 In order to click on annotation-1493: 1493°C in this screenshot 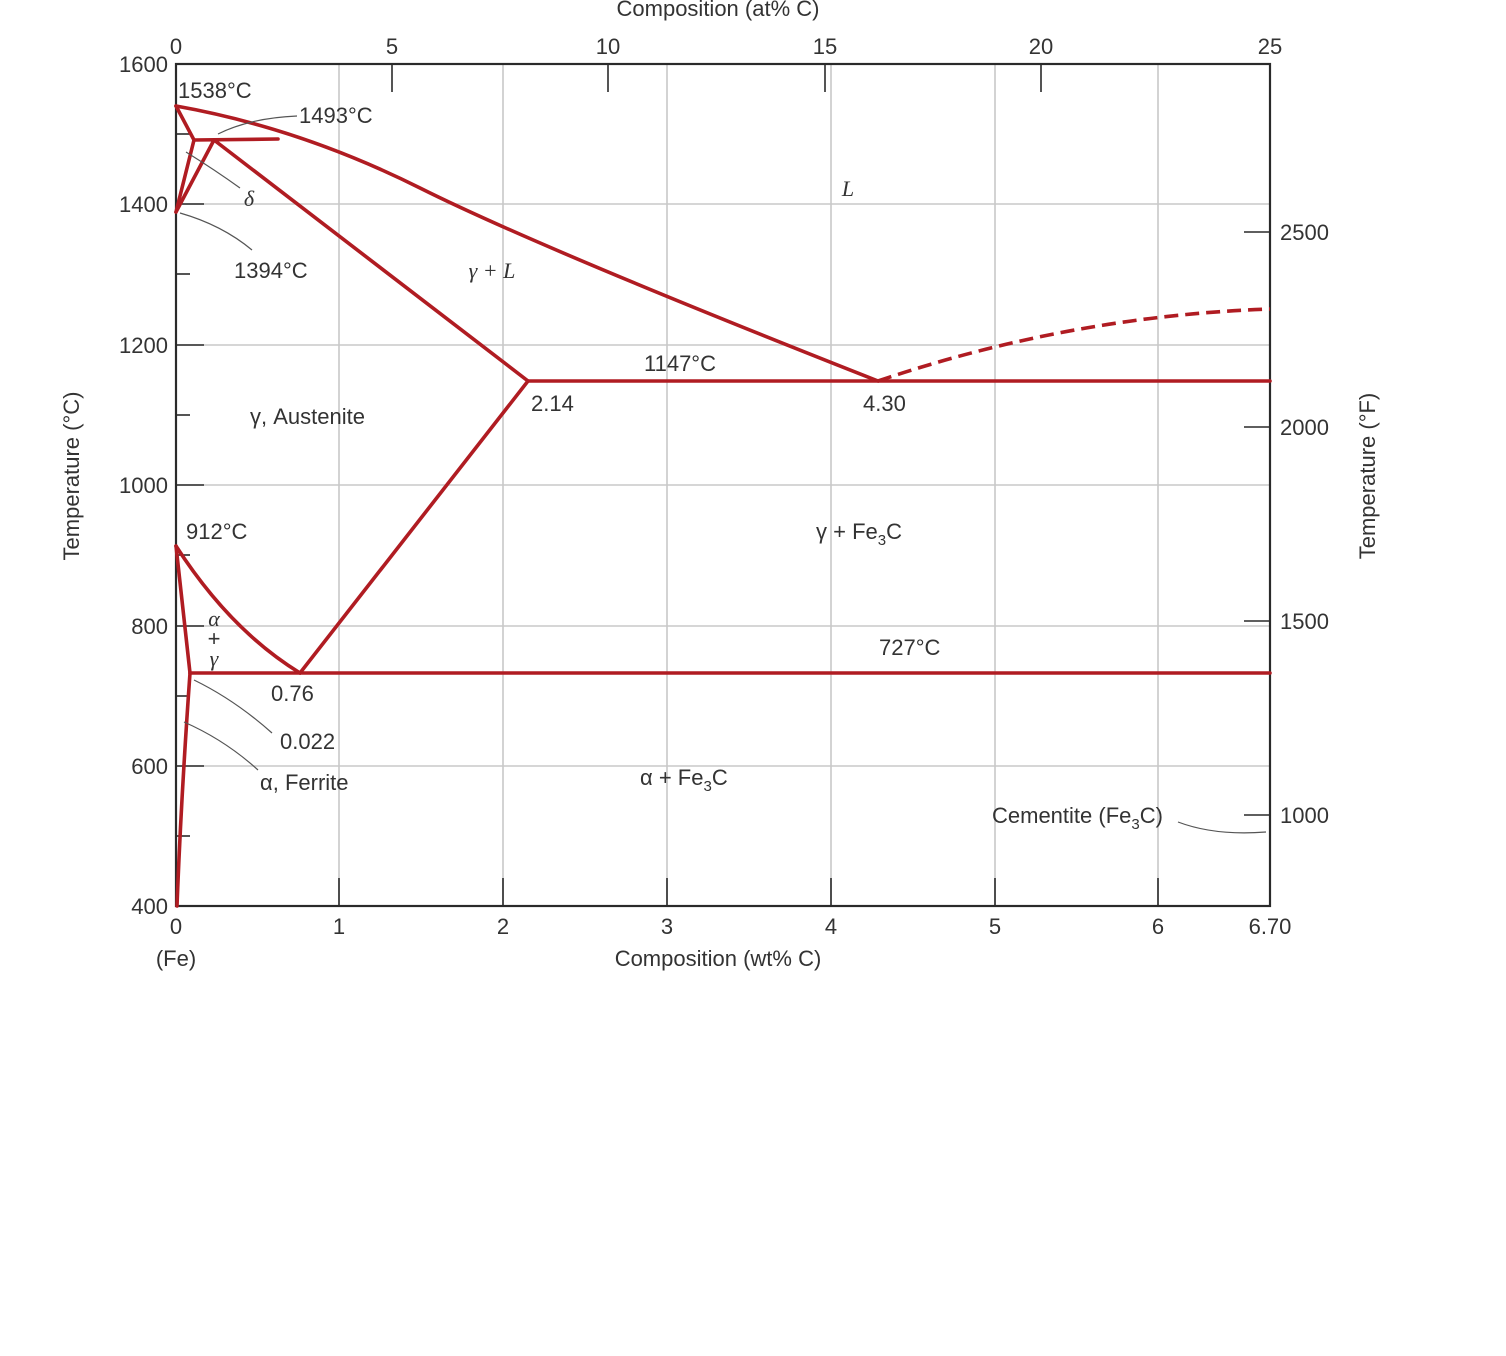, I will do `click(336, 115)`.